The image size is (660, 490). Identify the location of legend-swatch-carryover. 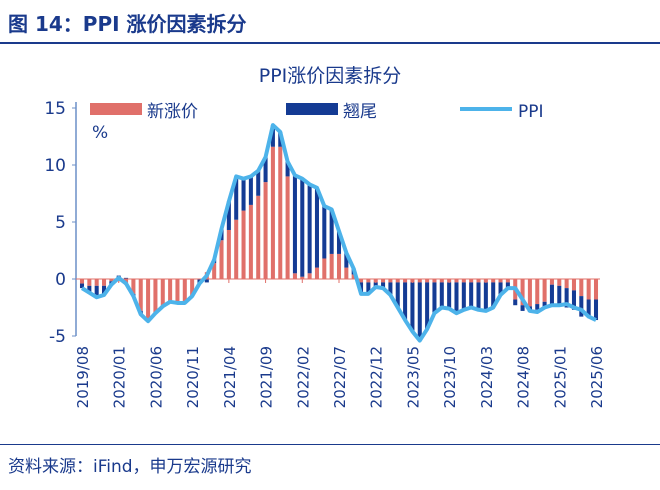
(312, 109).